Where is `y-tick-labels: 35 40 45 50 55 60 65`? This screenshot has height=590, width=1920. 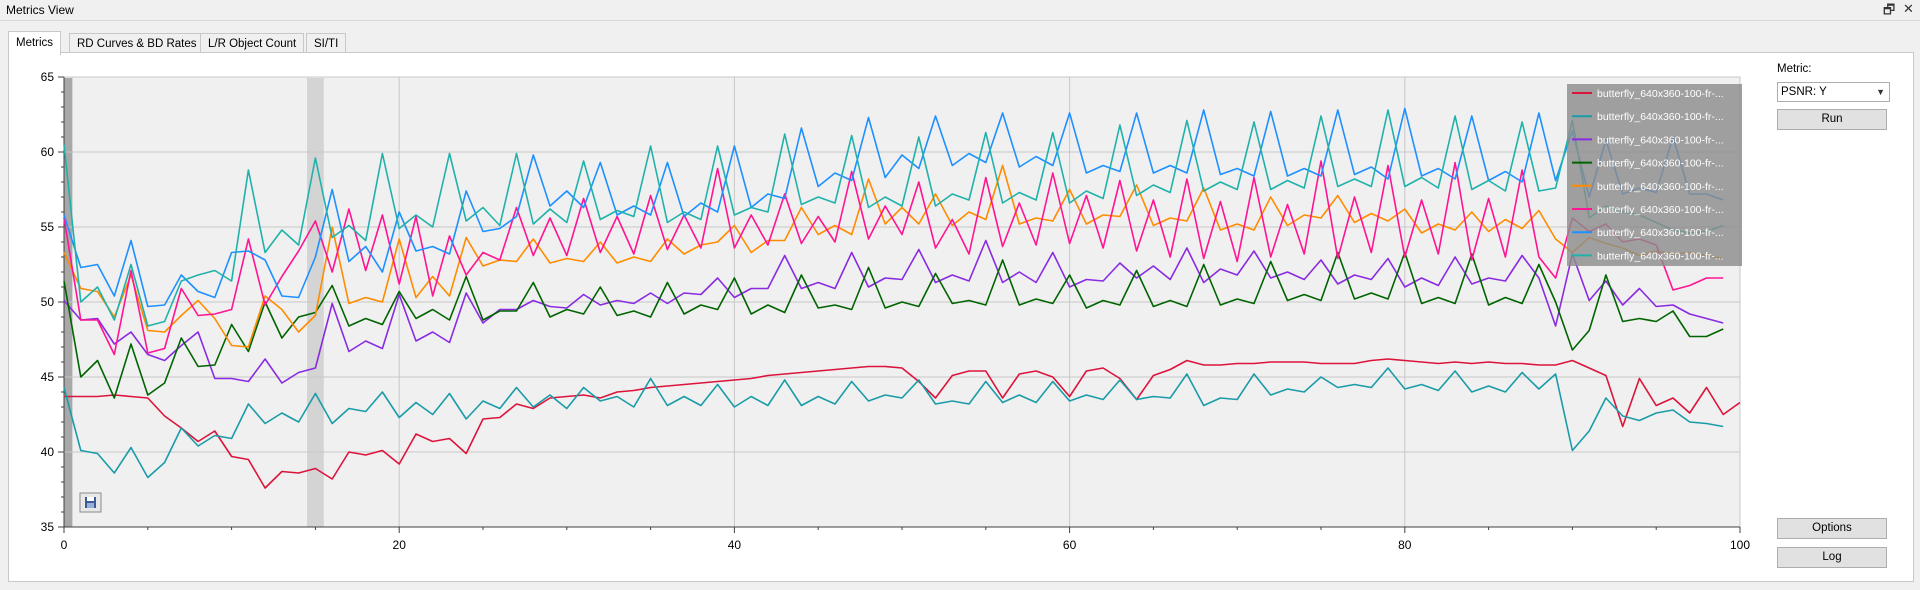
y-tick-labels: 35 40 45 50 55 60 65 is located at coordinates (48, 302).